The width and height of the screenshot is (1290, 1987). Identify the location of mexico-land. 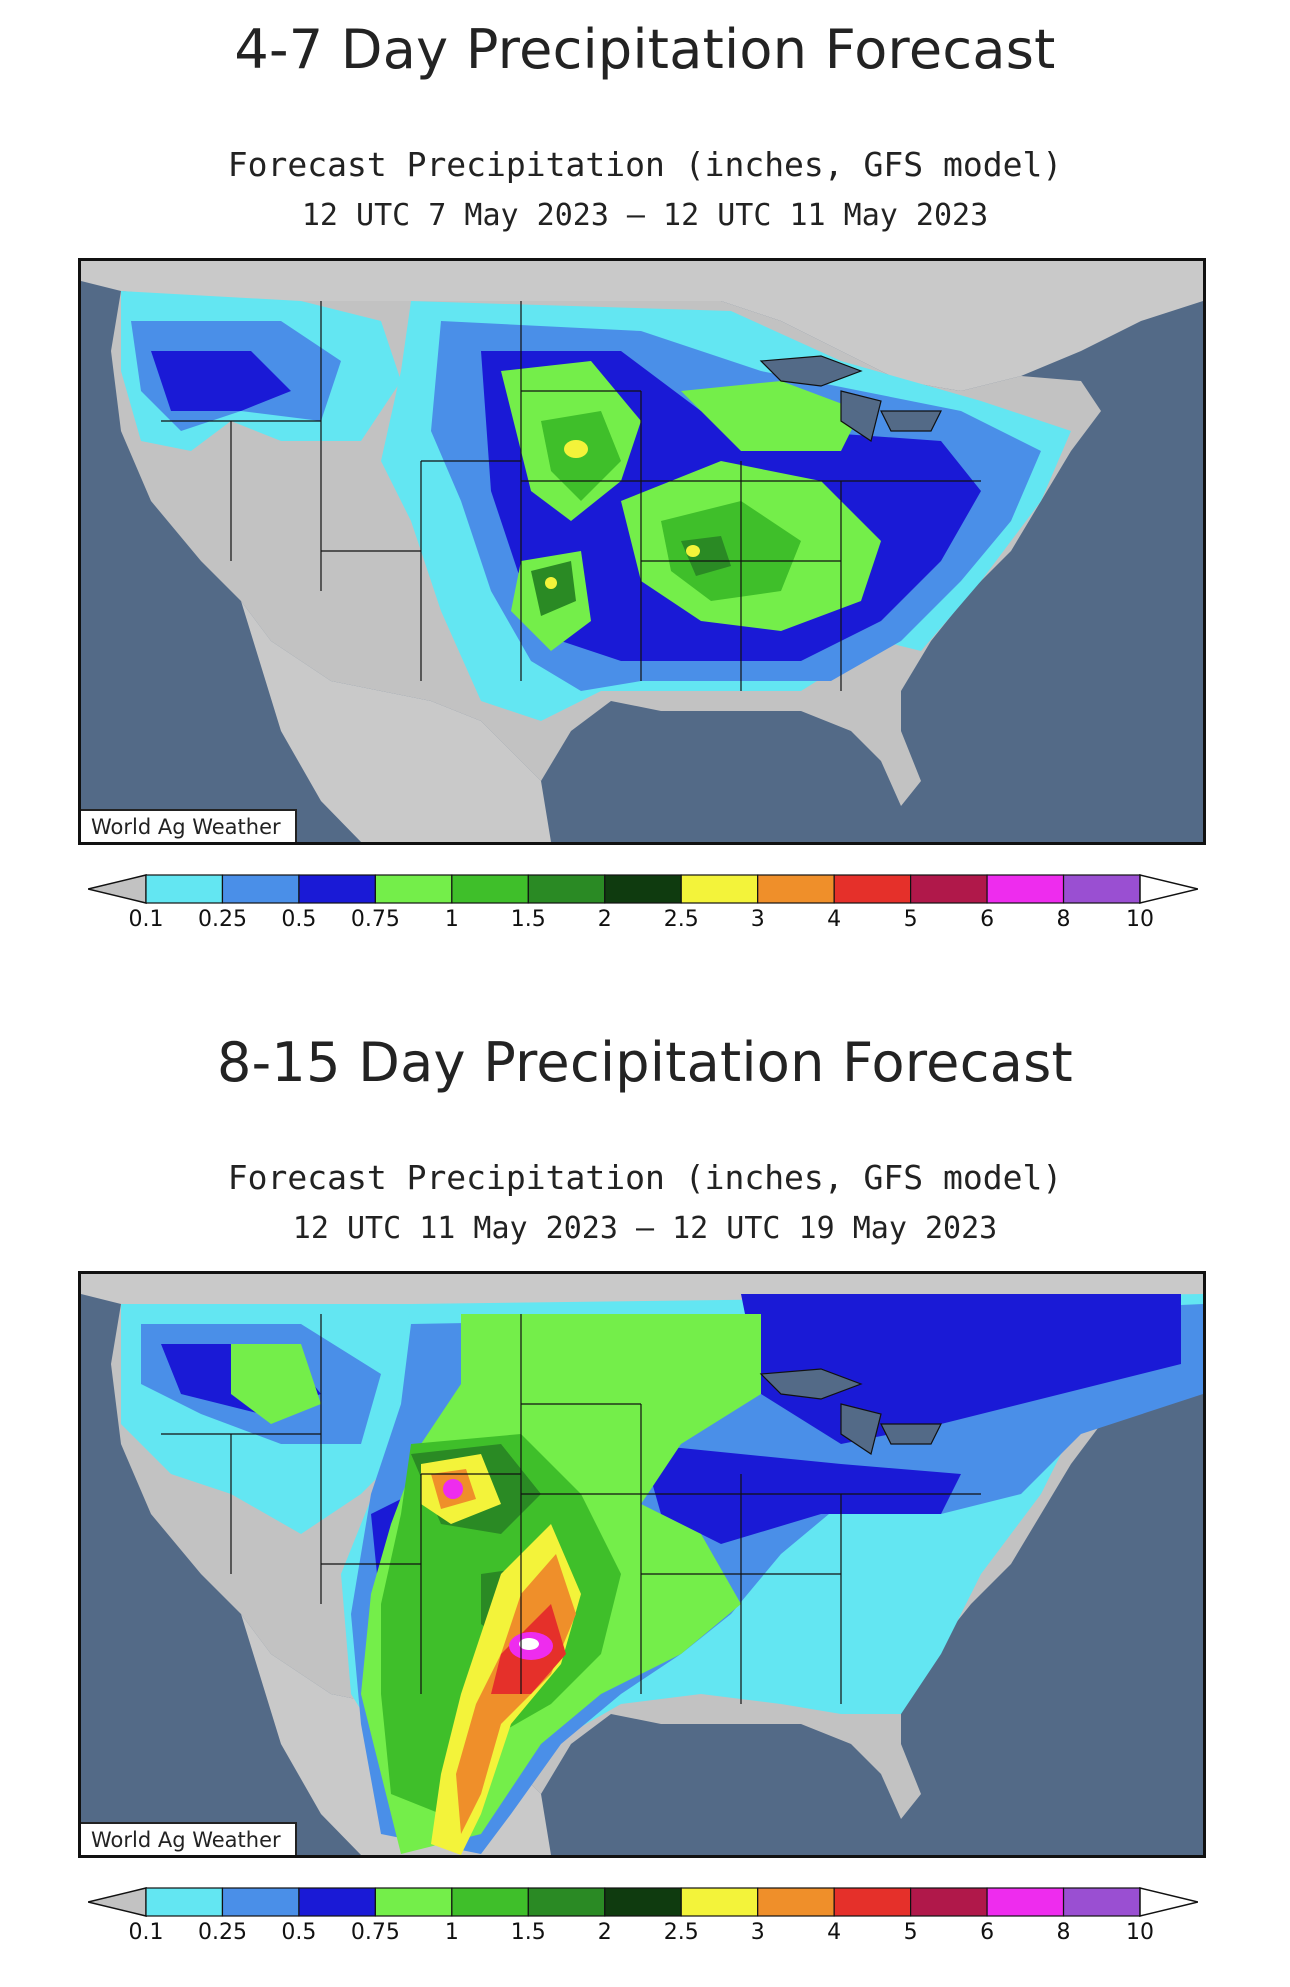
(396, 721).